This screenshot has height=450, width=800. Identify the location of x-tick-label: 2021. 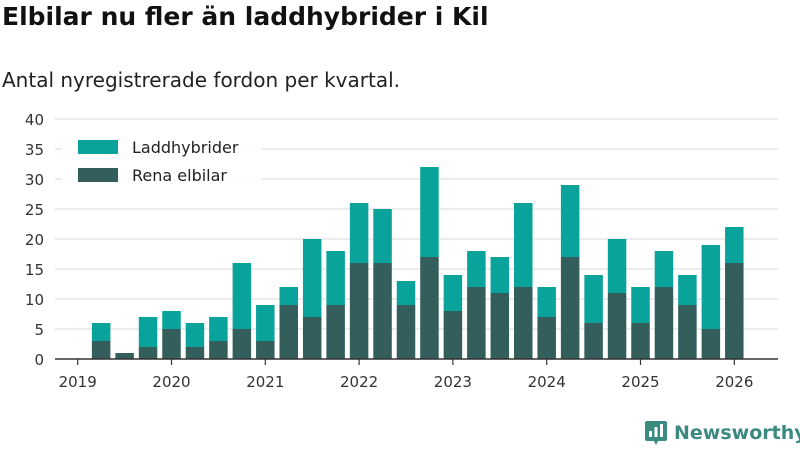
(265, 382).